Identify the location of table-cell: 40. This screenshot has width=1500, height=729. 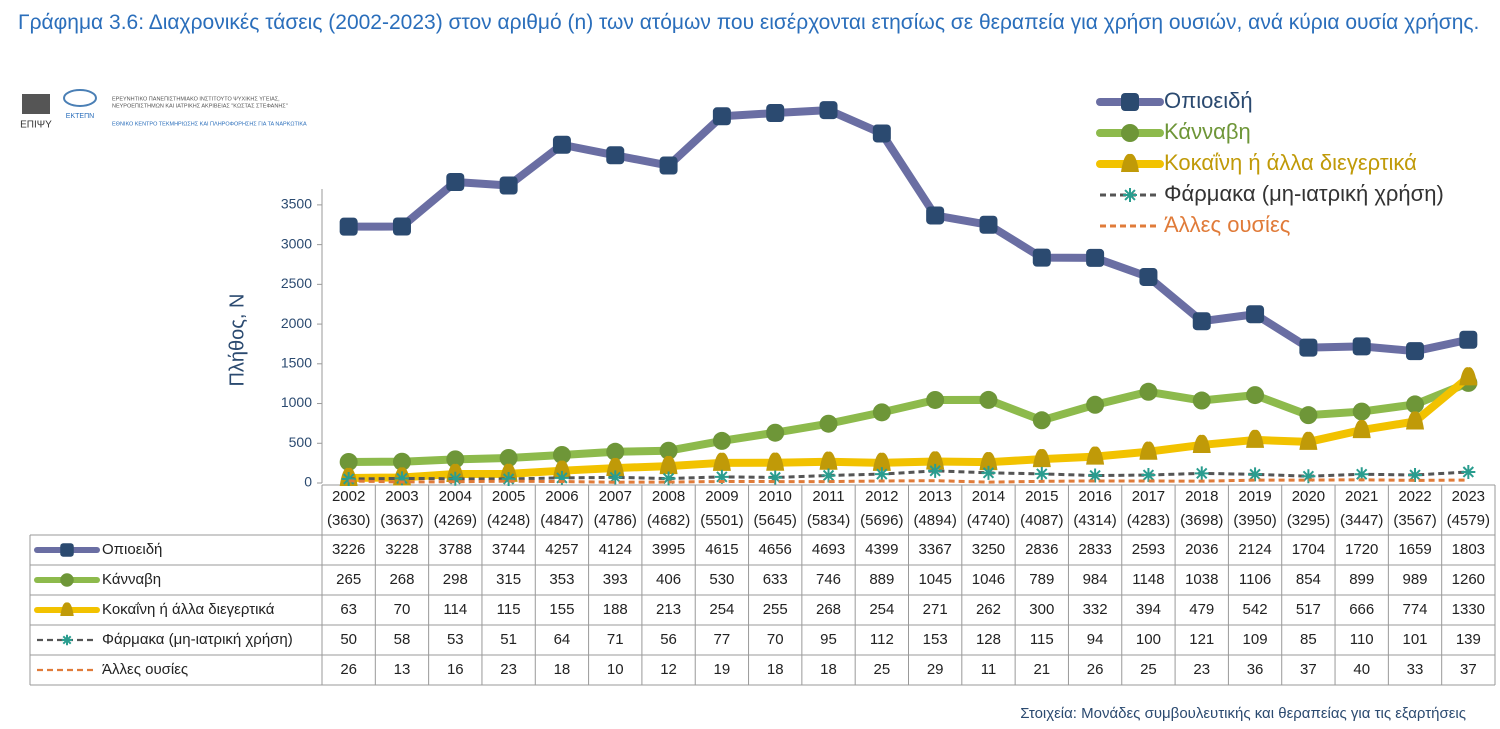
(1361, 669).